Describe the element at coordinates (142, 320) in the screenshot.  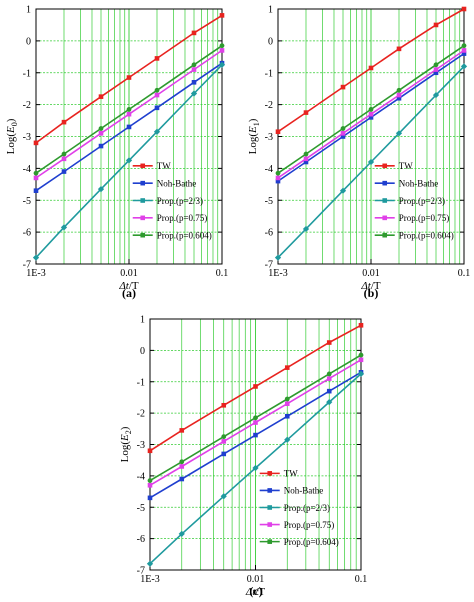
I see `y-tick-label: 1` at that location.